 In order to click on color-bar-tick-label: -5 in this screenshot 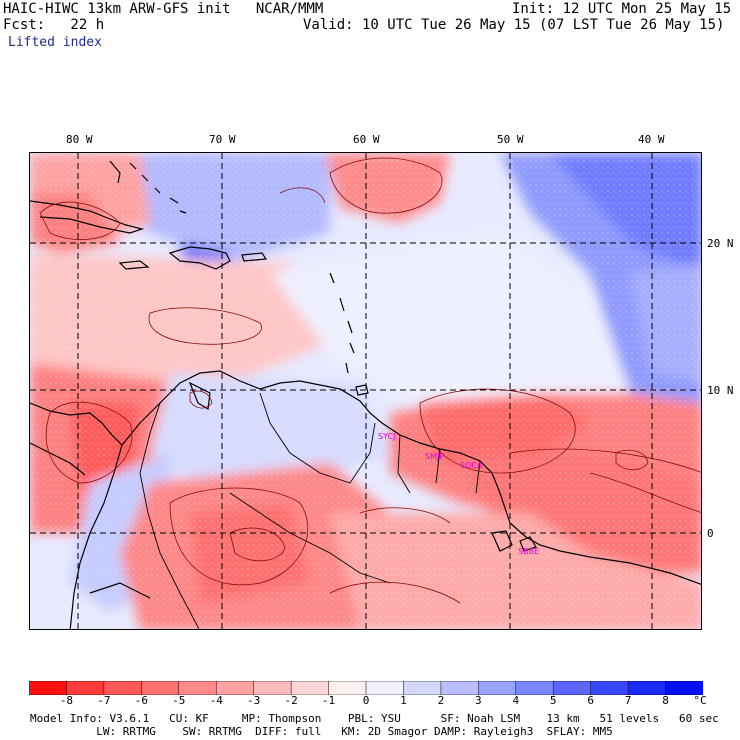, I will do `click(179, 700)`.